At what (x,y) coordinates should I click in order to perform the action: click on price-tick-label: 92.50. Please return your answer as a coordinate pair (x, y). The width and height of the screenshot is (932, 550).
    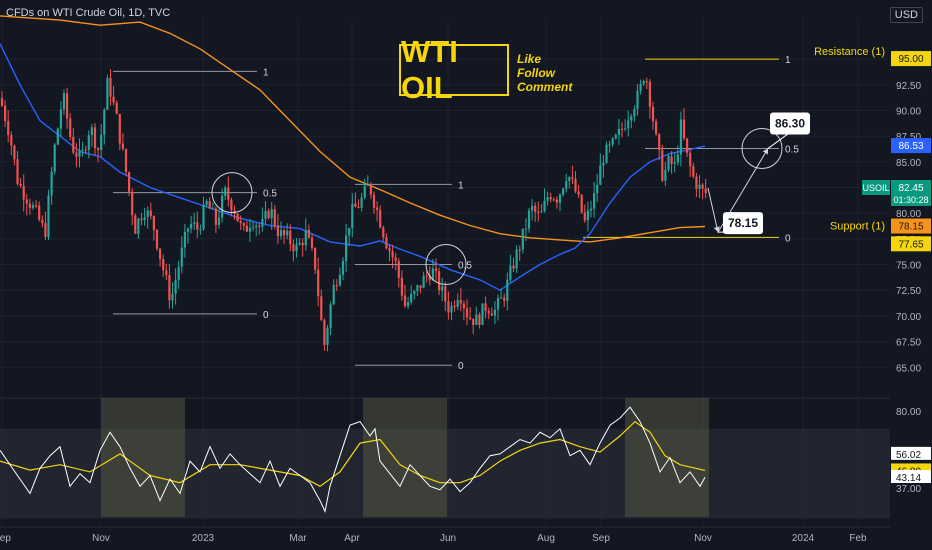
    Looking at the image, I should click on (908, 86).